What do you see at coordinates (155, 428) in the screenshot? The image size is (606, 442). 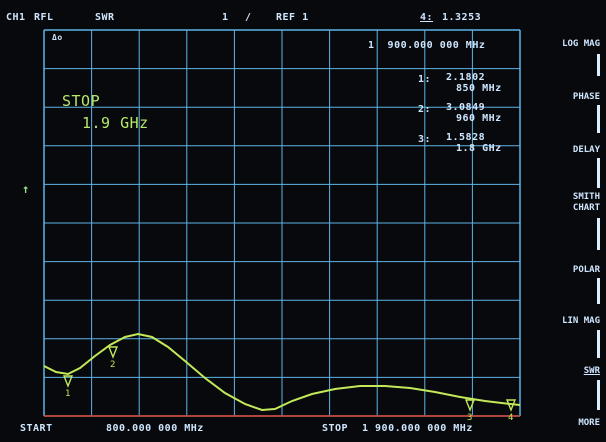 I see `start-frequency: 800.000 000 MHz` at bounding box center [155, 428].